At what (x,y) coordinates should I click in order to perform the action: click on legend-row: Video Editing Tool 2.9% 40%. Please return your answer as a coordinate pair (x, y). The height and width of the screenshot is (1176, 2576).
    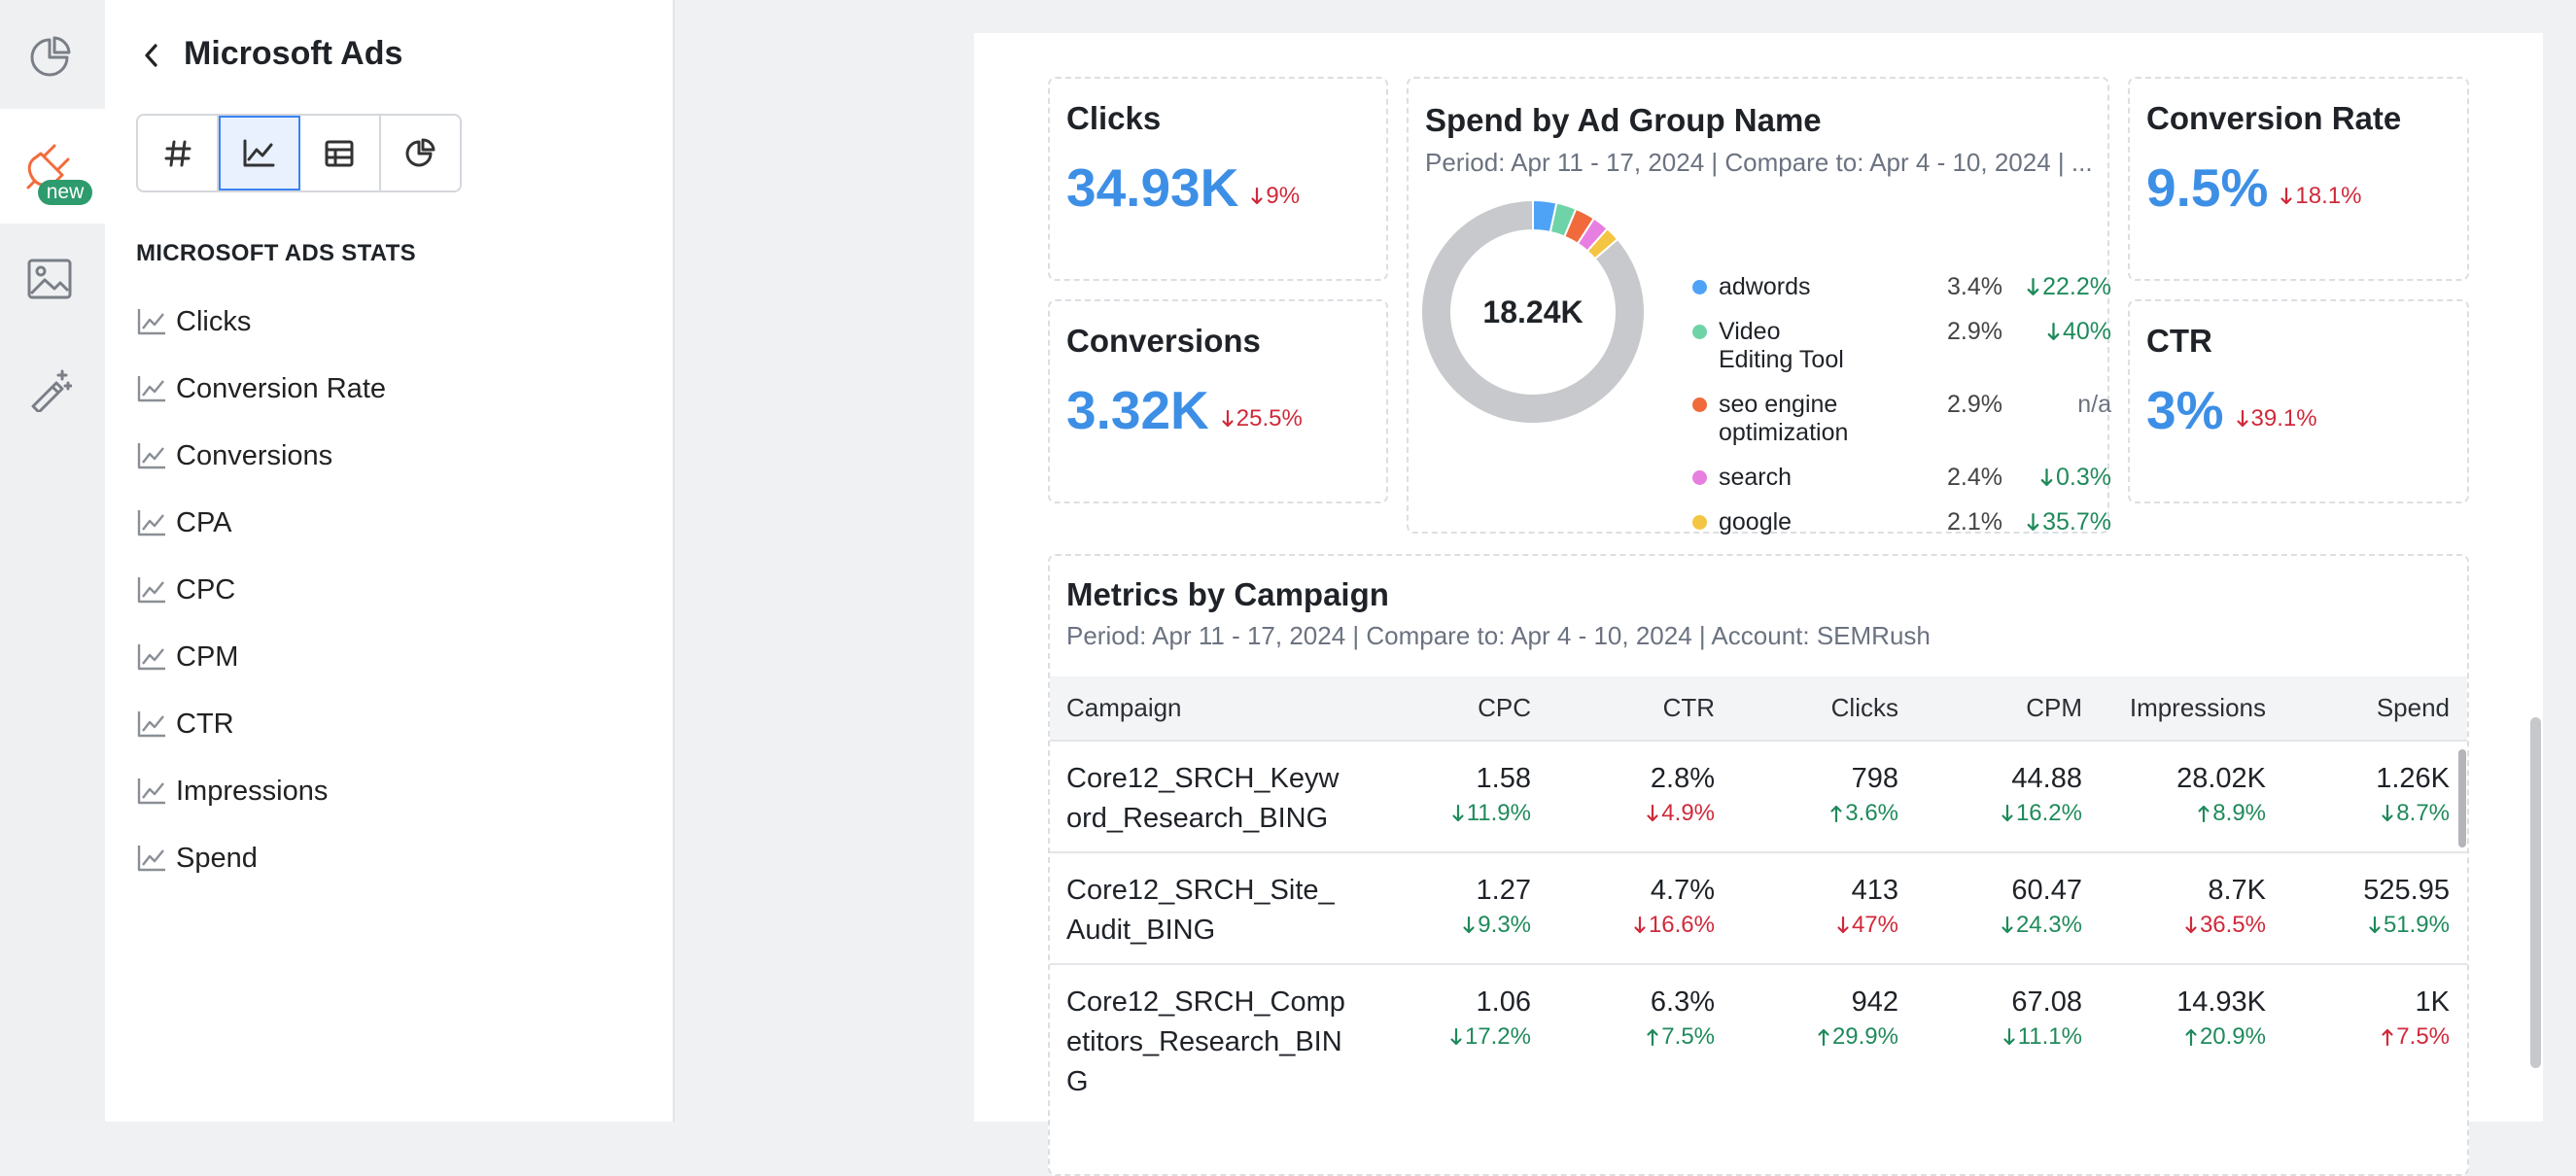
    Looking at the image, I should click on (1901, 346).